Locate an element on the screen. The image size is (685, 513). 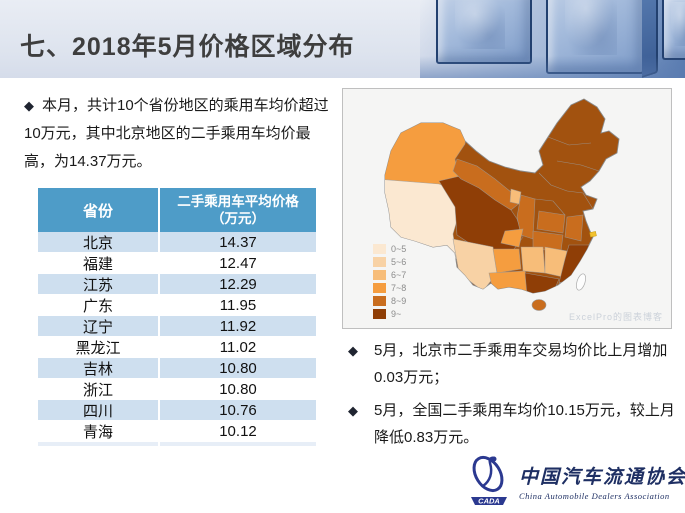
col-header-province: 省份 is located at coordinates (99, 210).